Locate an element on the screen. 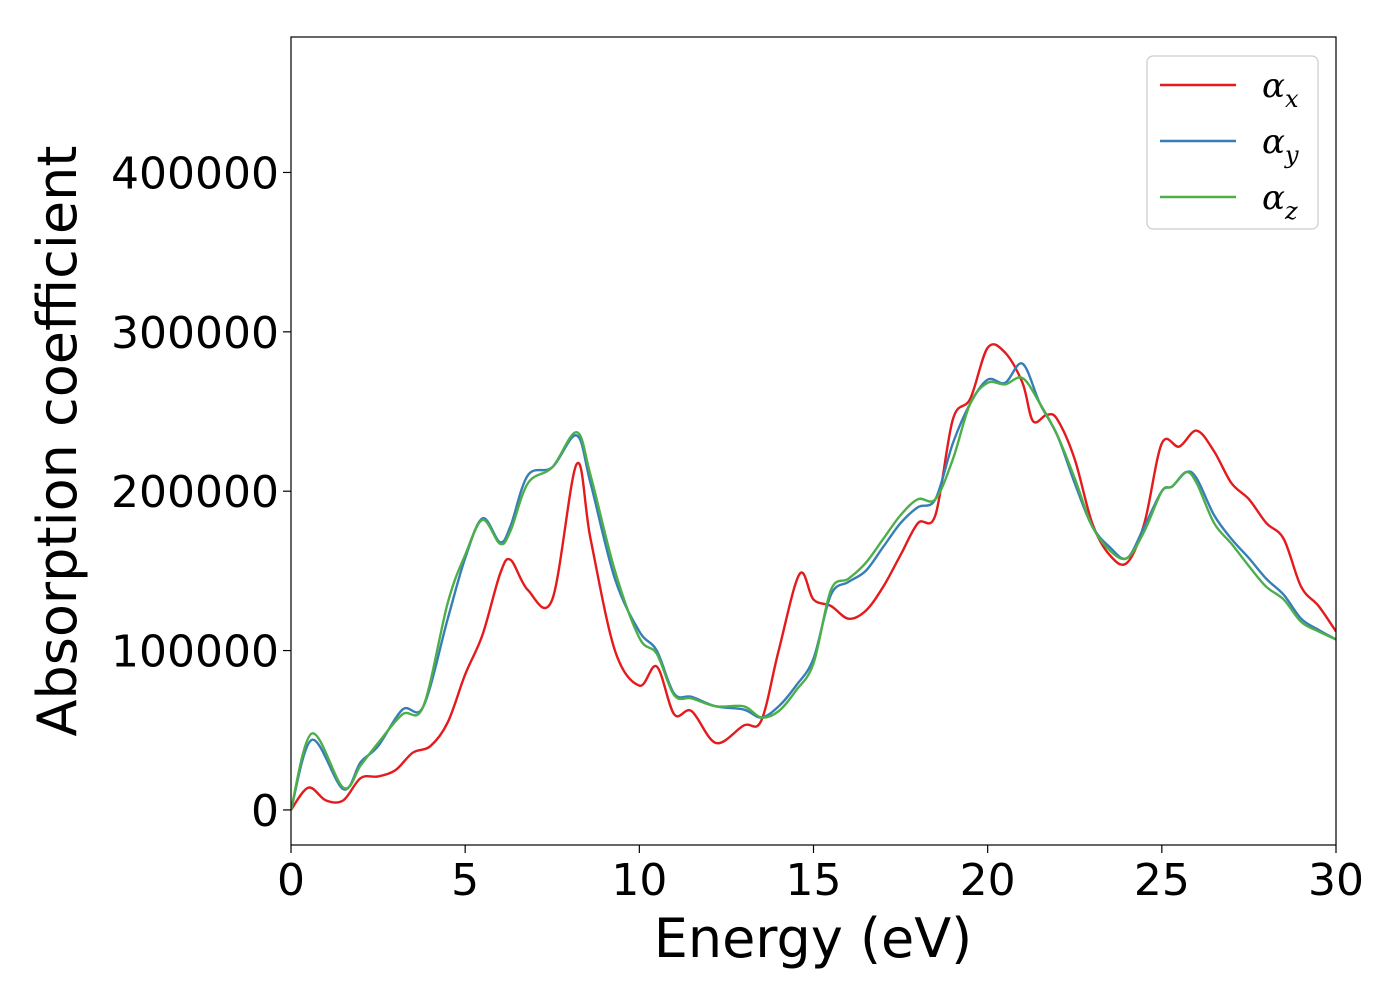  x-tick-label: 15 is located at coordinates (814, 880).